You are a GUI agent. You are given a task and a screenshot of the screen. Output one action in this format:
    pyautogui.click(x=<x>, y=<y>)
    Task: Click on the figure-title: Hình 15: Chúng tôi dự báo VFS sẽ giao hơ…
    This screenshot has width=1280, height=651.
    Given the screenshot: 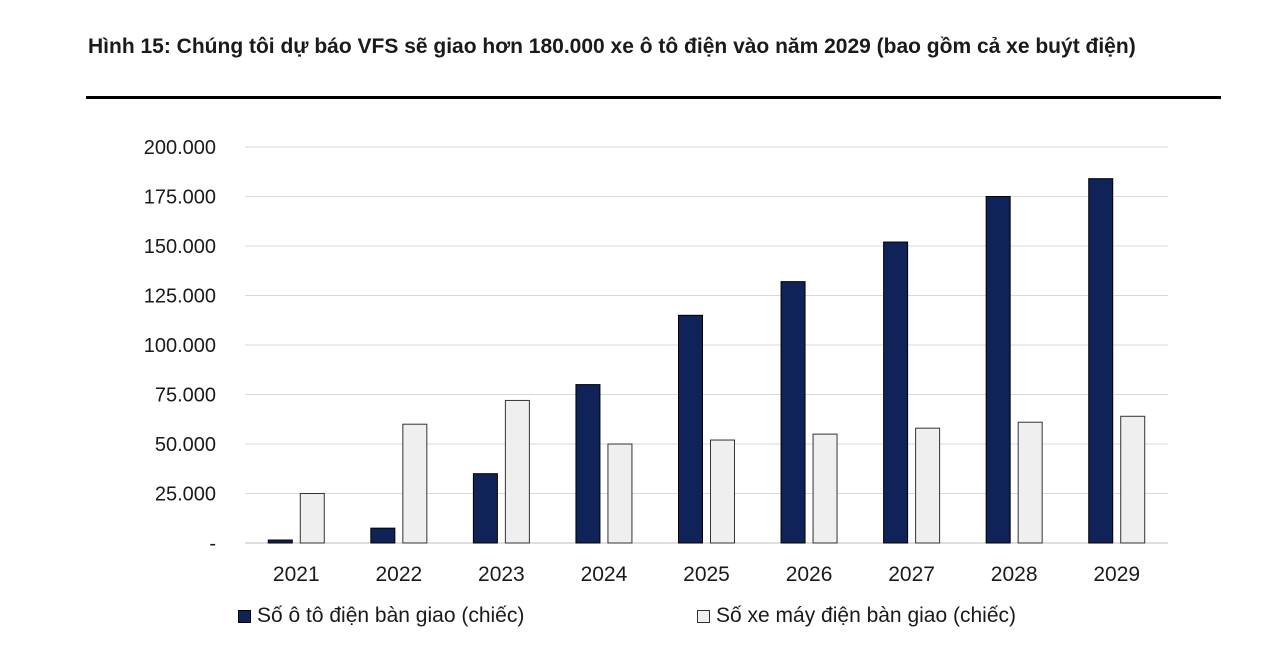 What is the action you would take?
    pyautogui.click(x=612, y=46)
    